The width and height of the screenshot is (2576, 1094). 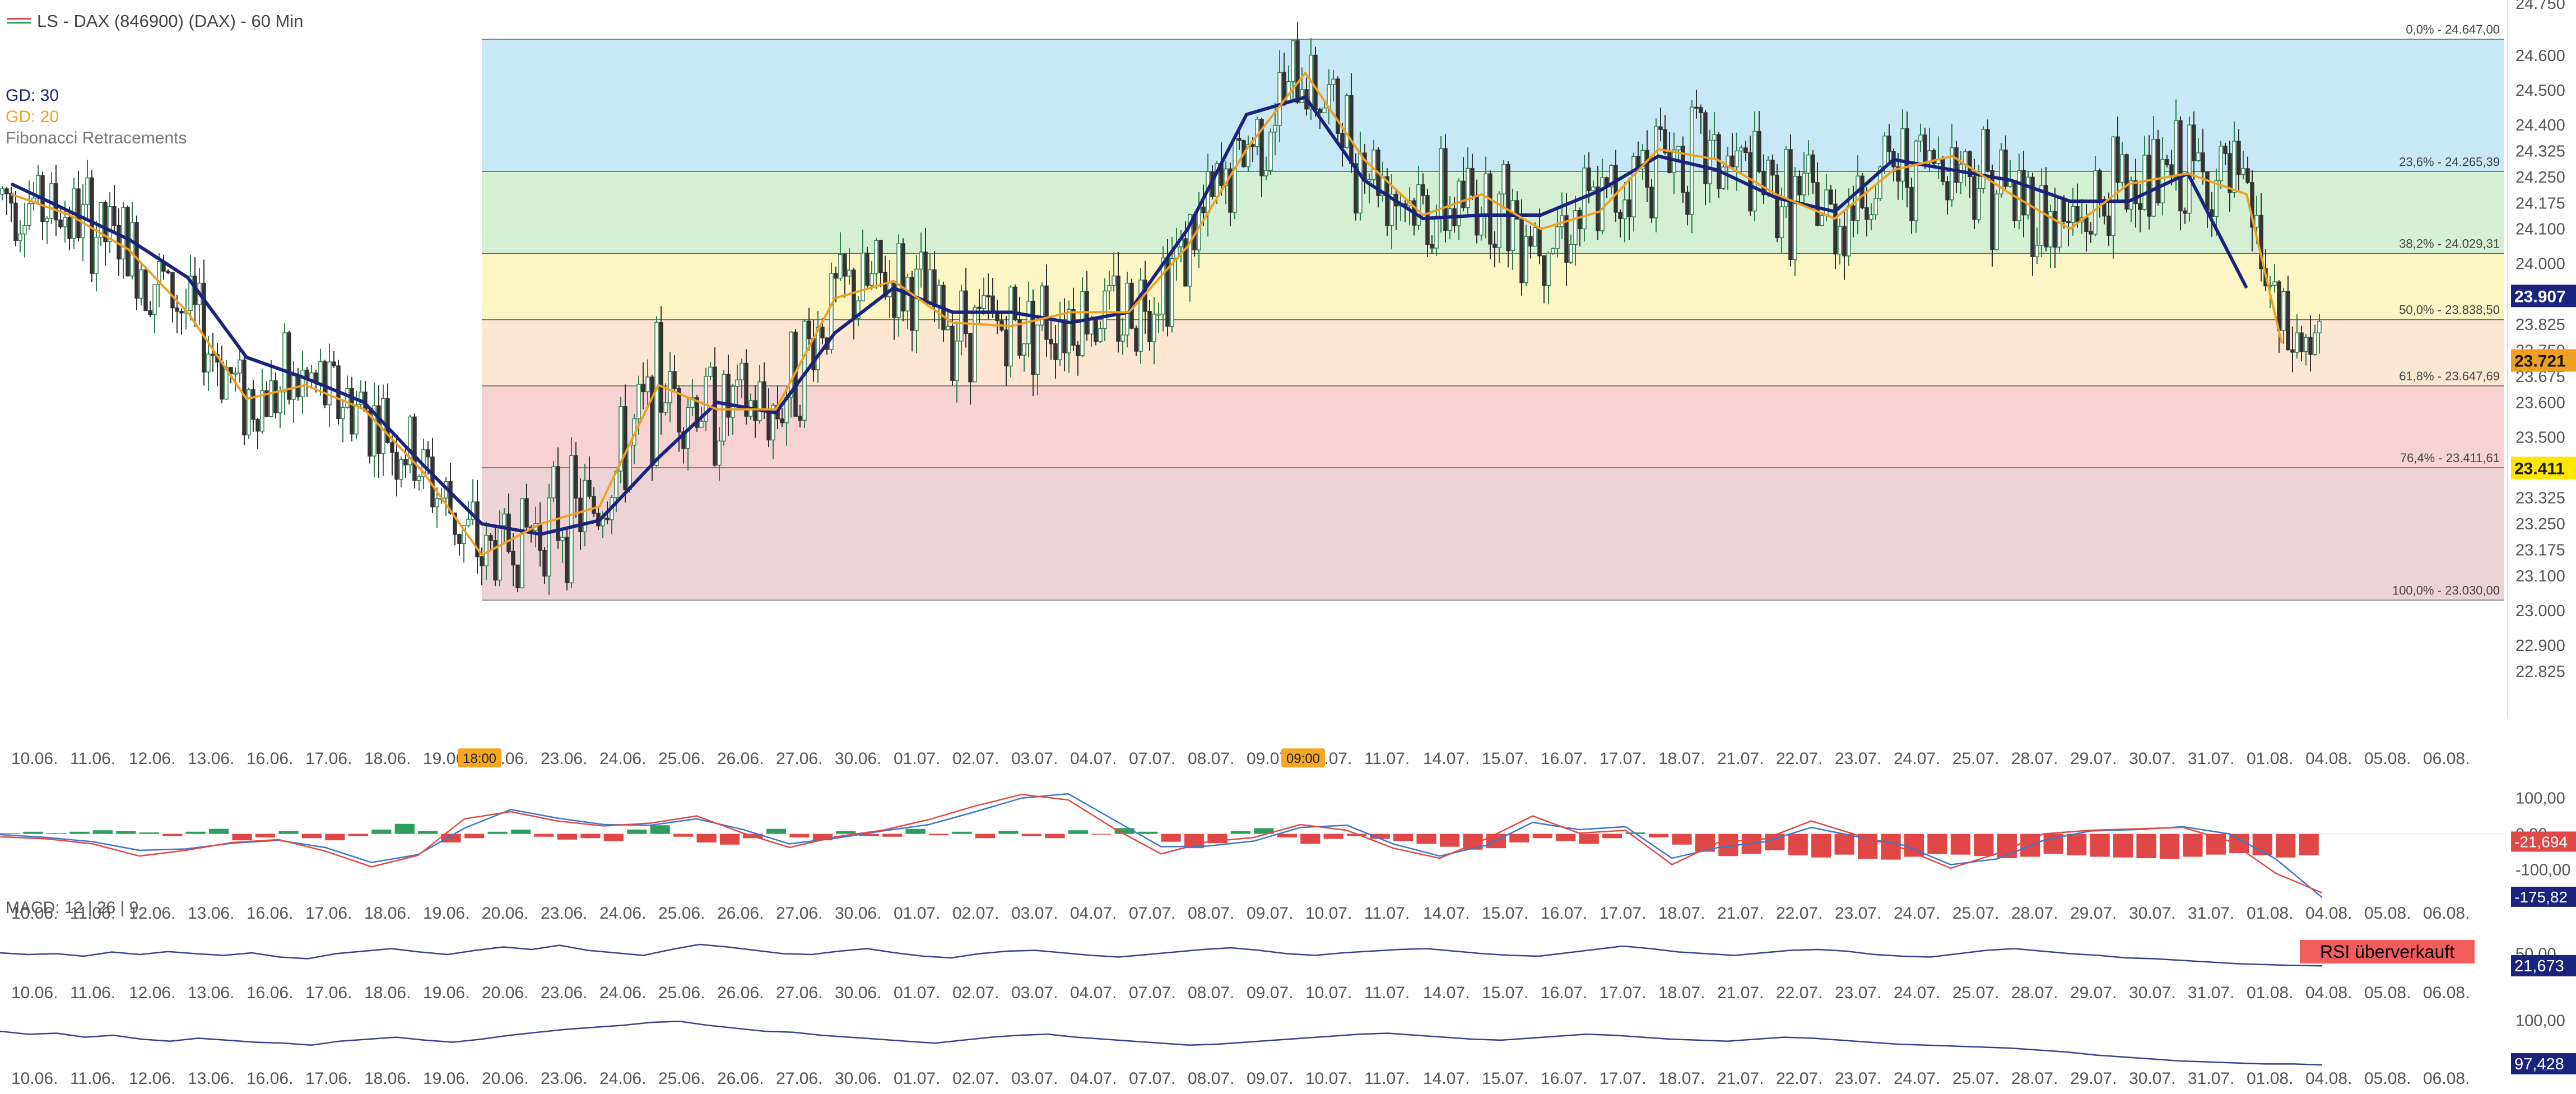 What do you see at coordinates (96, 138) in the screenshot?
I see `legend-fibonacci: Fibonacci Retracements` at bounding box center [96, 138].